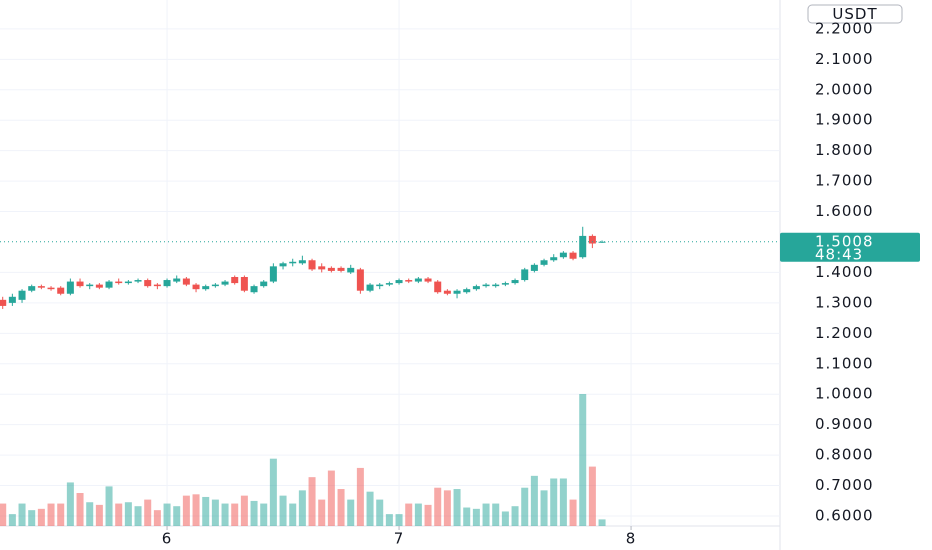 The height and width of the screenshot is (550, 932). I want to click on y-tick-label: 0.8000, so click(844, 455).